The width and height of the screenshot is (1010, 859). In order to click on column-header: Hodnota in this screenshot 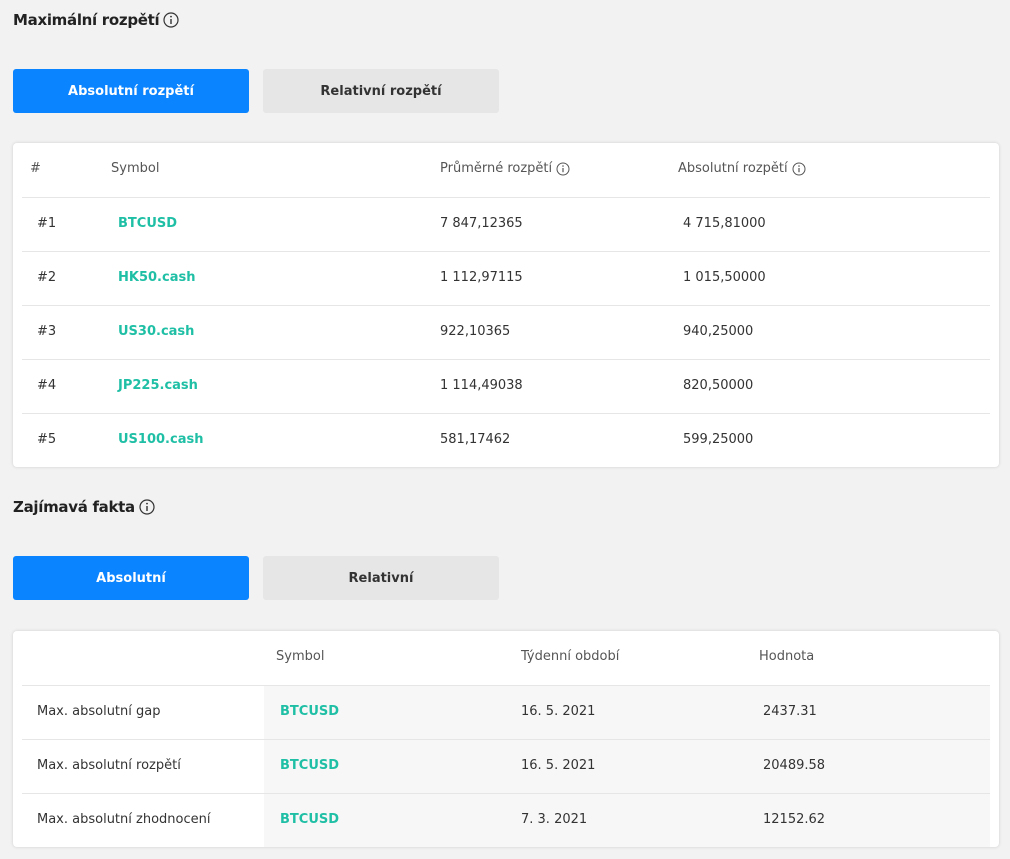, I will do `click(786, 656)`.